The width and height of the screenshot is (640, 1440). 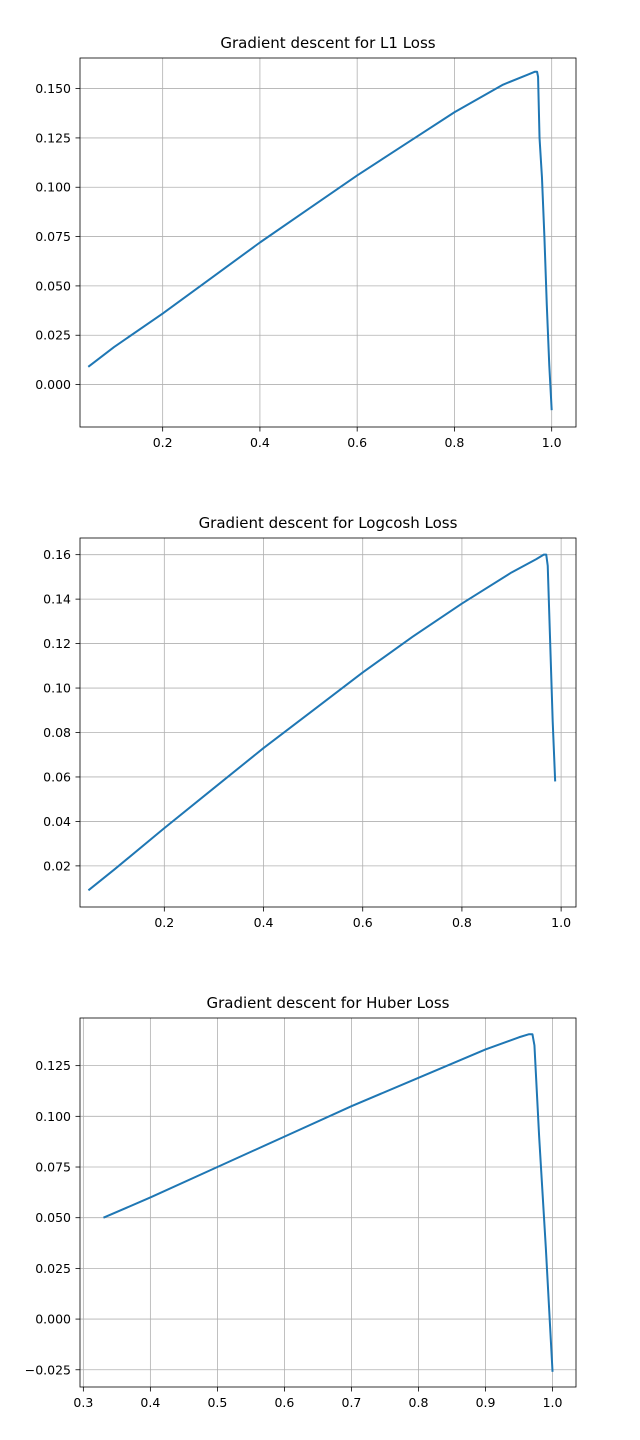 What do you see at coordinates (57, 554) in the screenshot?
I see `y-tick-label: 0.16` at bounding box center [57, 554].